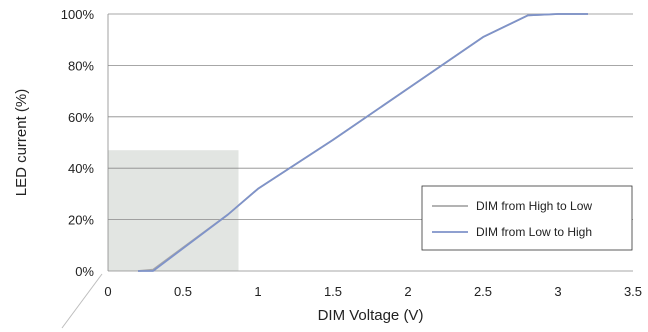 The width and height of the screenshot is (648, 332). I want to click on y-tick-label: 0%, so click(84, 271).